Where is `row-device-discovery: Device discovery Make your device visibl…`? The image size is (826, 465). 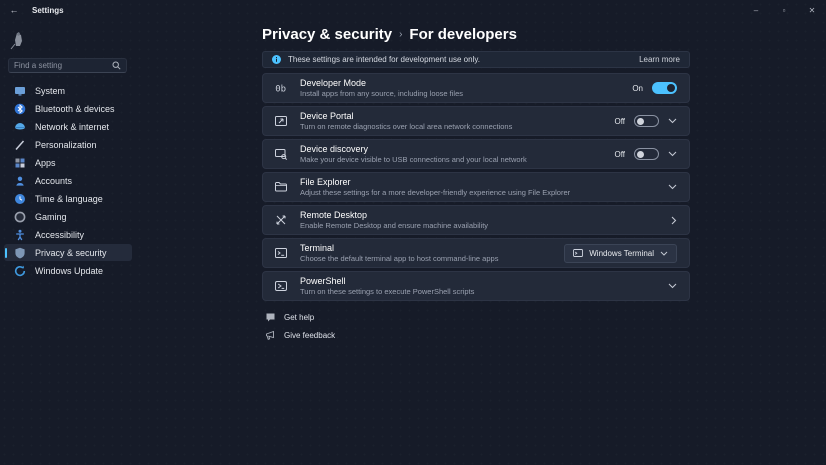 row-device-discovery: Device discovery Make your device visibl… is located at coordinates (476, 154).